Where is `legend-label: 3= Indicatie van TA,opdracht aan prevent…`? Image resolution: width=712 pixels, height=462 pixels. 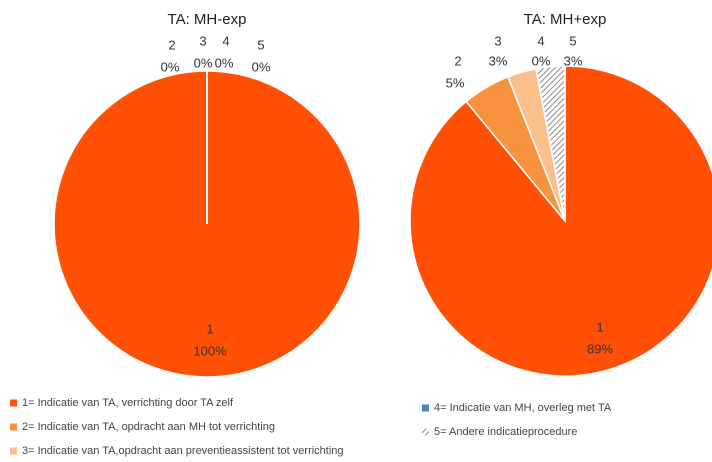 legend-label: 3= Indicatie van TA,opdracht aan prevent… is located at coordinates (183, 451).